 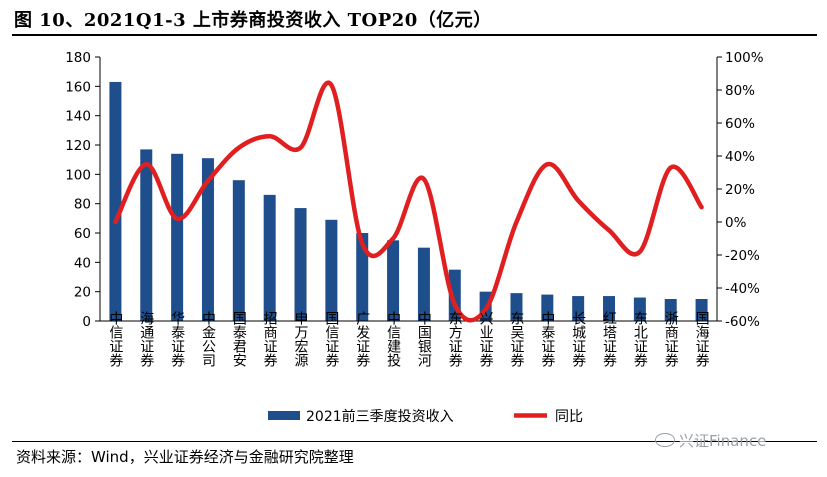 I want to click on category-label: 东吴证券, so click(x=516, y=339).